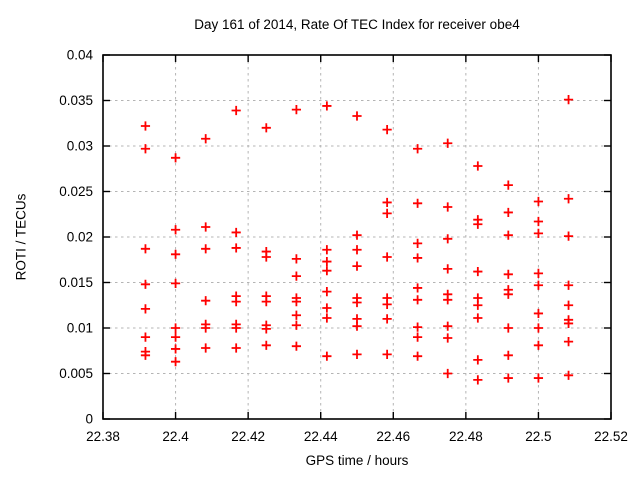 Image resolution: width=640 pixels, height=480 pixels. I want to click on x-tick-label: 22.5, so click(538, 436).